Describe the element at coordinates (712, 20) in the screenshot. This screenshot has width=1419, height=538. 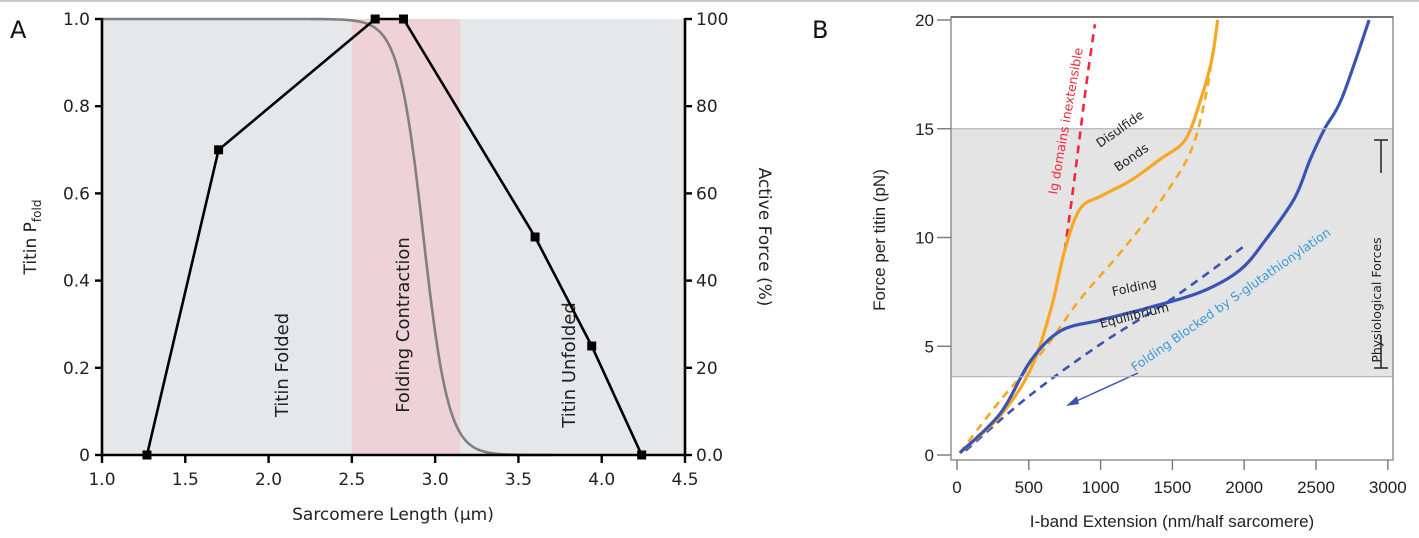
I see `y-right-tick-label: 100` at that location.